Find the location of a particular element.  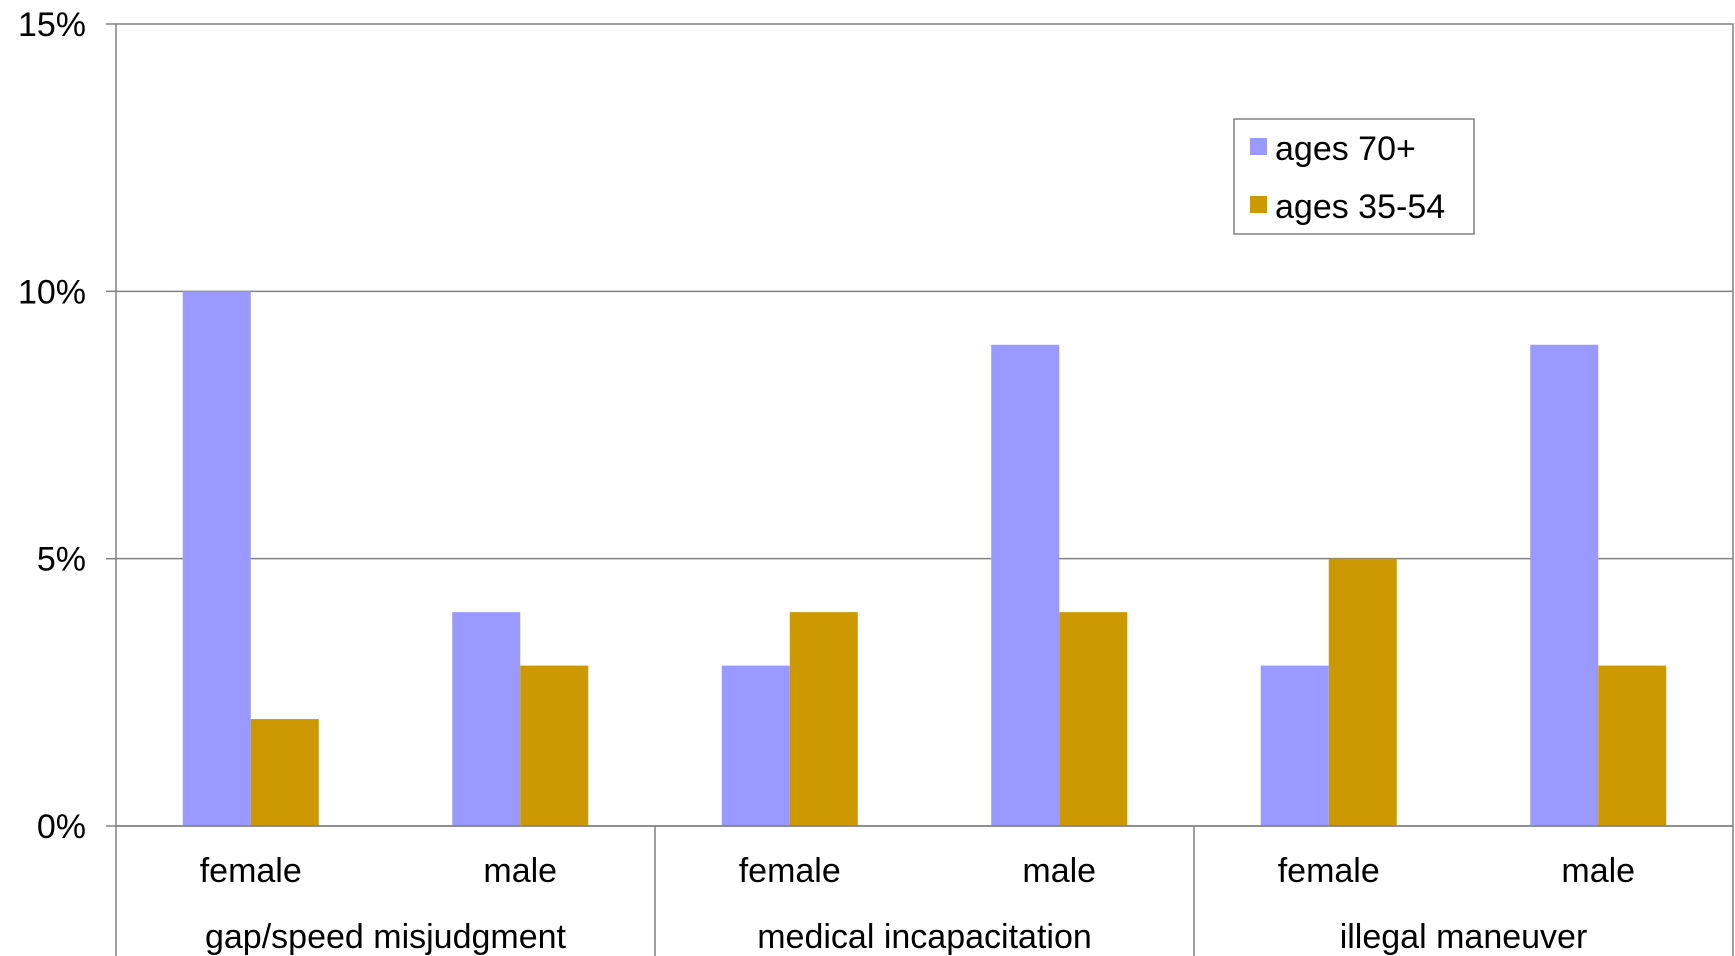

y-tick-label: 0% is located at coordinates (61, 827).